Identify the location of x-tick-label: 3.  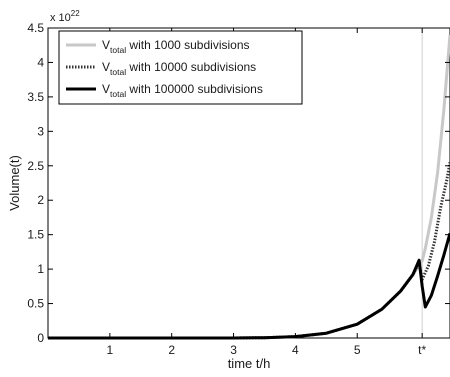
(233, 350).